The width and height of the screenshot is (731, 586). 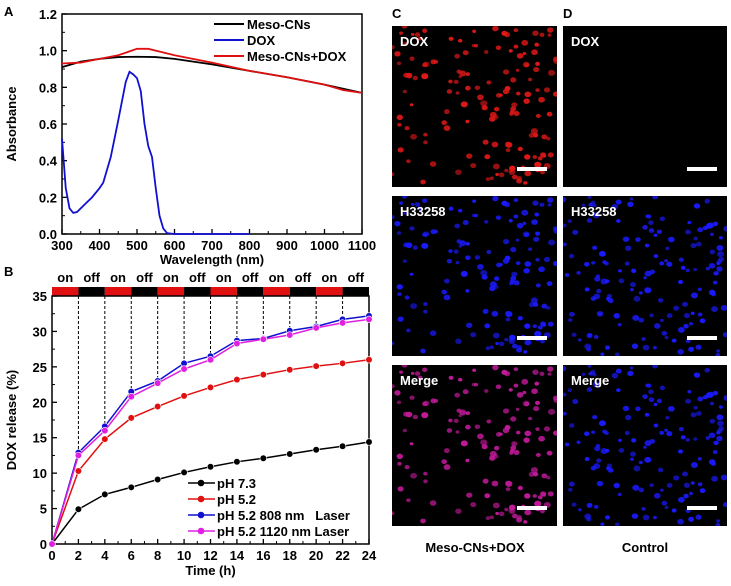 What do you see at coordinates (201, 515) in the screenshot?
I see `legend-marker` at bounding box center [201, 515].